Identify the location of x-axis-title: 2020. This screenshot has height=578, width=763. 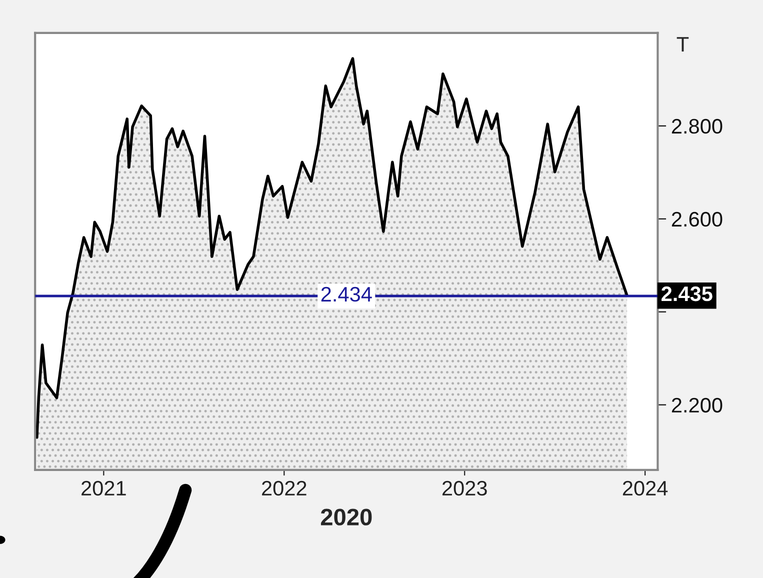
(346, 517).